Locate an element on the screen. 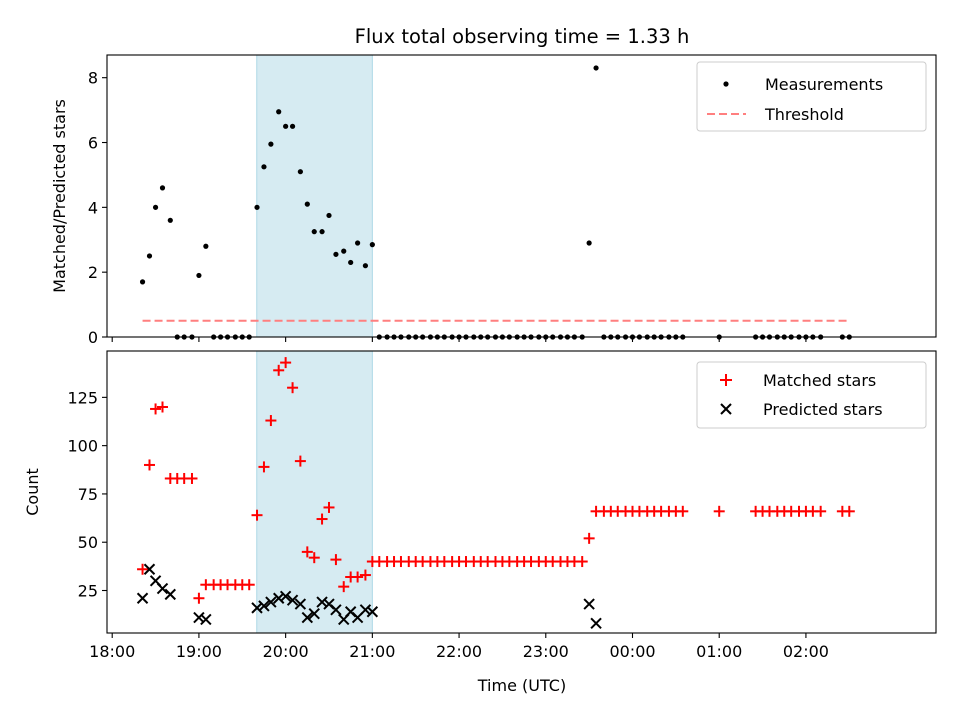 This screenshot has height=720, width=960. observing-span-bottom is located at coordinates (314, 492).